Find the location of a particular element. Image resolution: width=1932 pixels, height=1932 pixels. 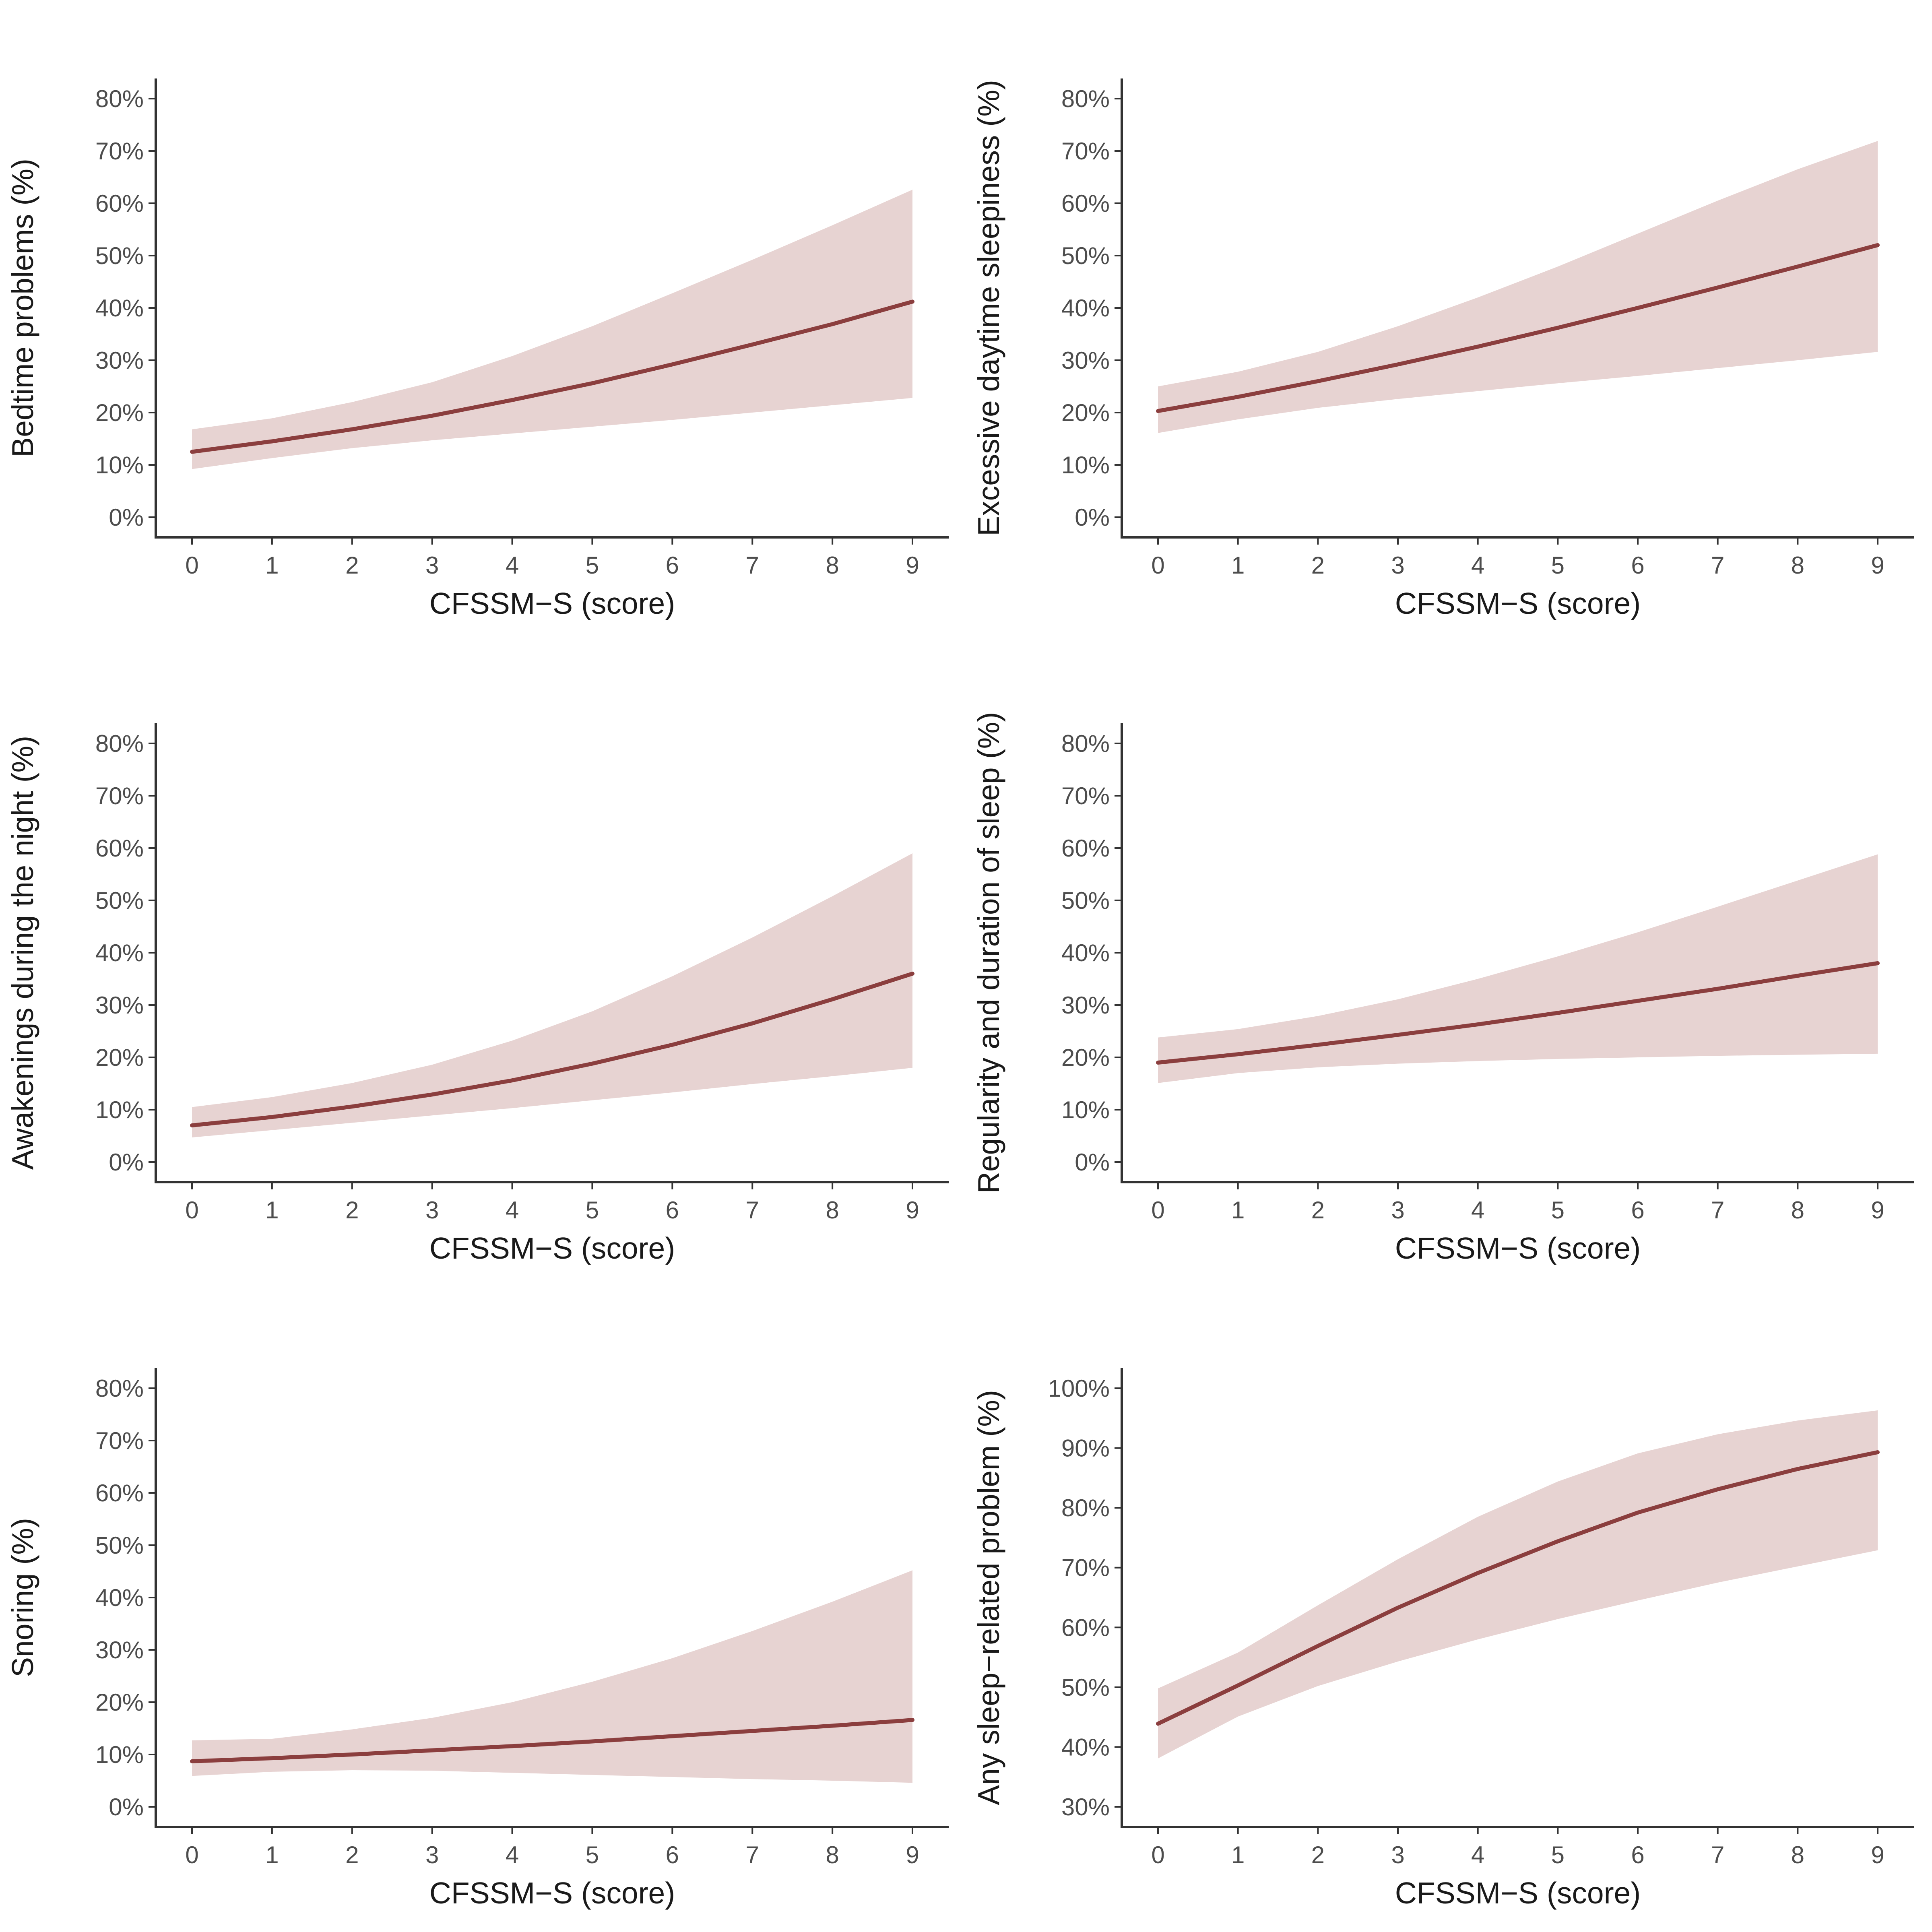

y-axis-title: Awakenings during the night (%) is located at coordinates (22, 953).